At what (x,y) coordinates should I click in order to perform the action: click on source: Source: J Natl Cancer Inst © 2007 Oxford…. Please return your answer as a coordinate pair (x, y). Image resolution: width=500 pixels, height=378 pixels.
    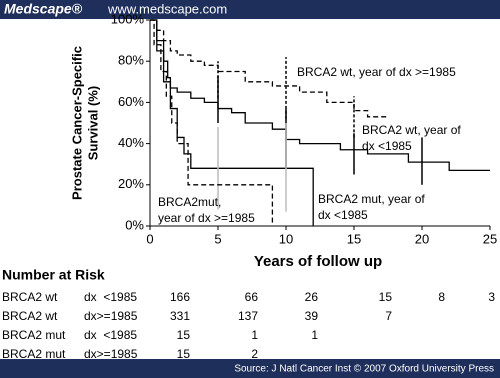
    Looking at the image, I should click on (364, 369).